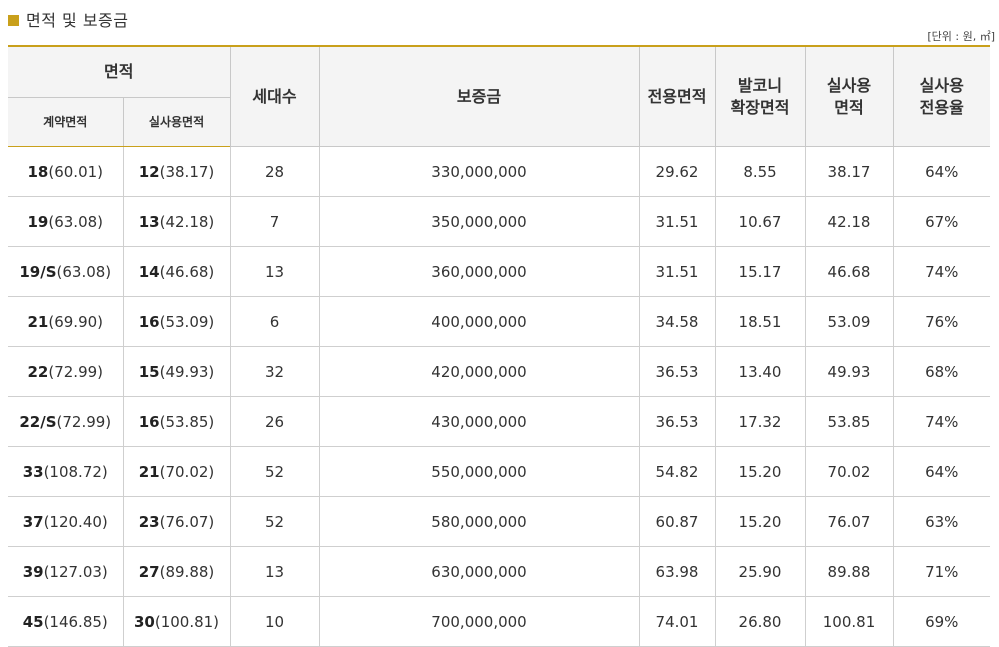 The image size is (999, 647). What do you see at coordinates (38, 321) in the screenshot?
I see `contract-area-type: 21` at bounding box center [38, 321].